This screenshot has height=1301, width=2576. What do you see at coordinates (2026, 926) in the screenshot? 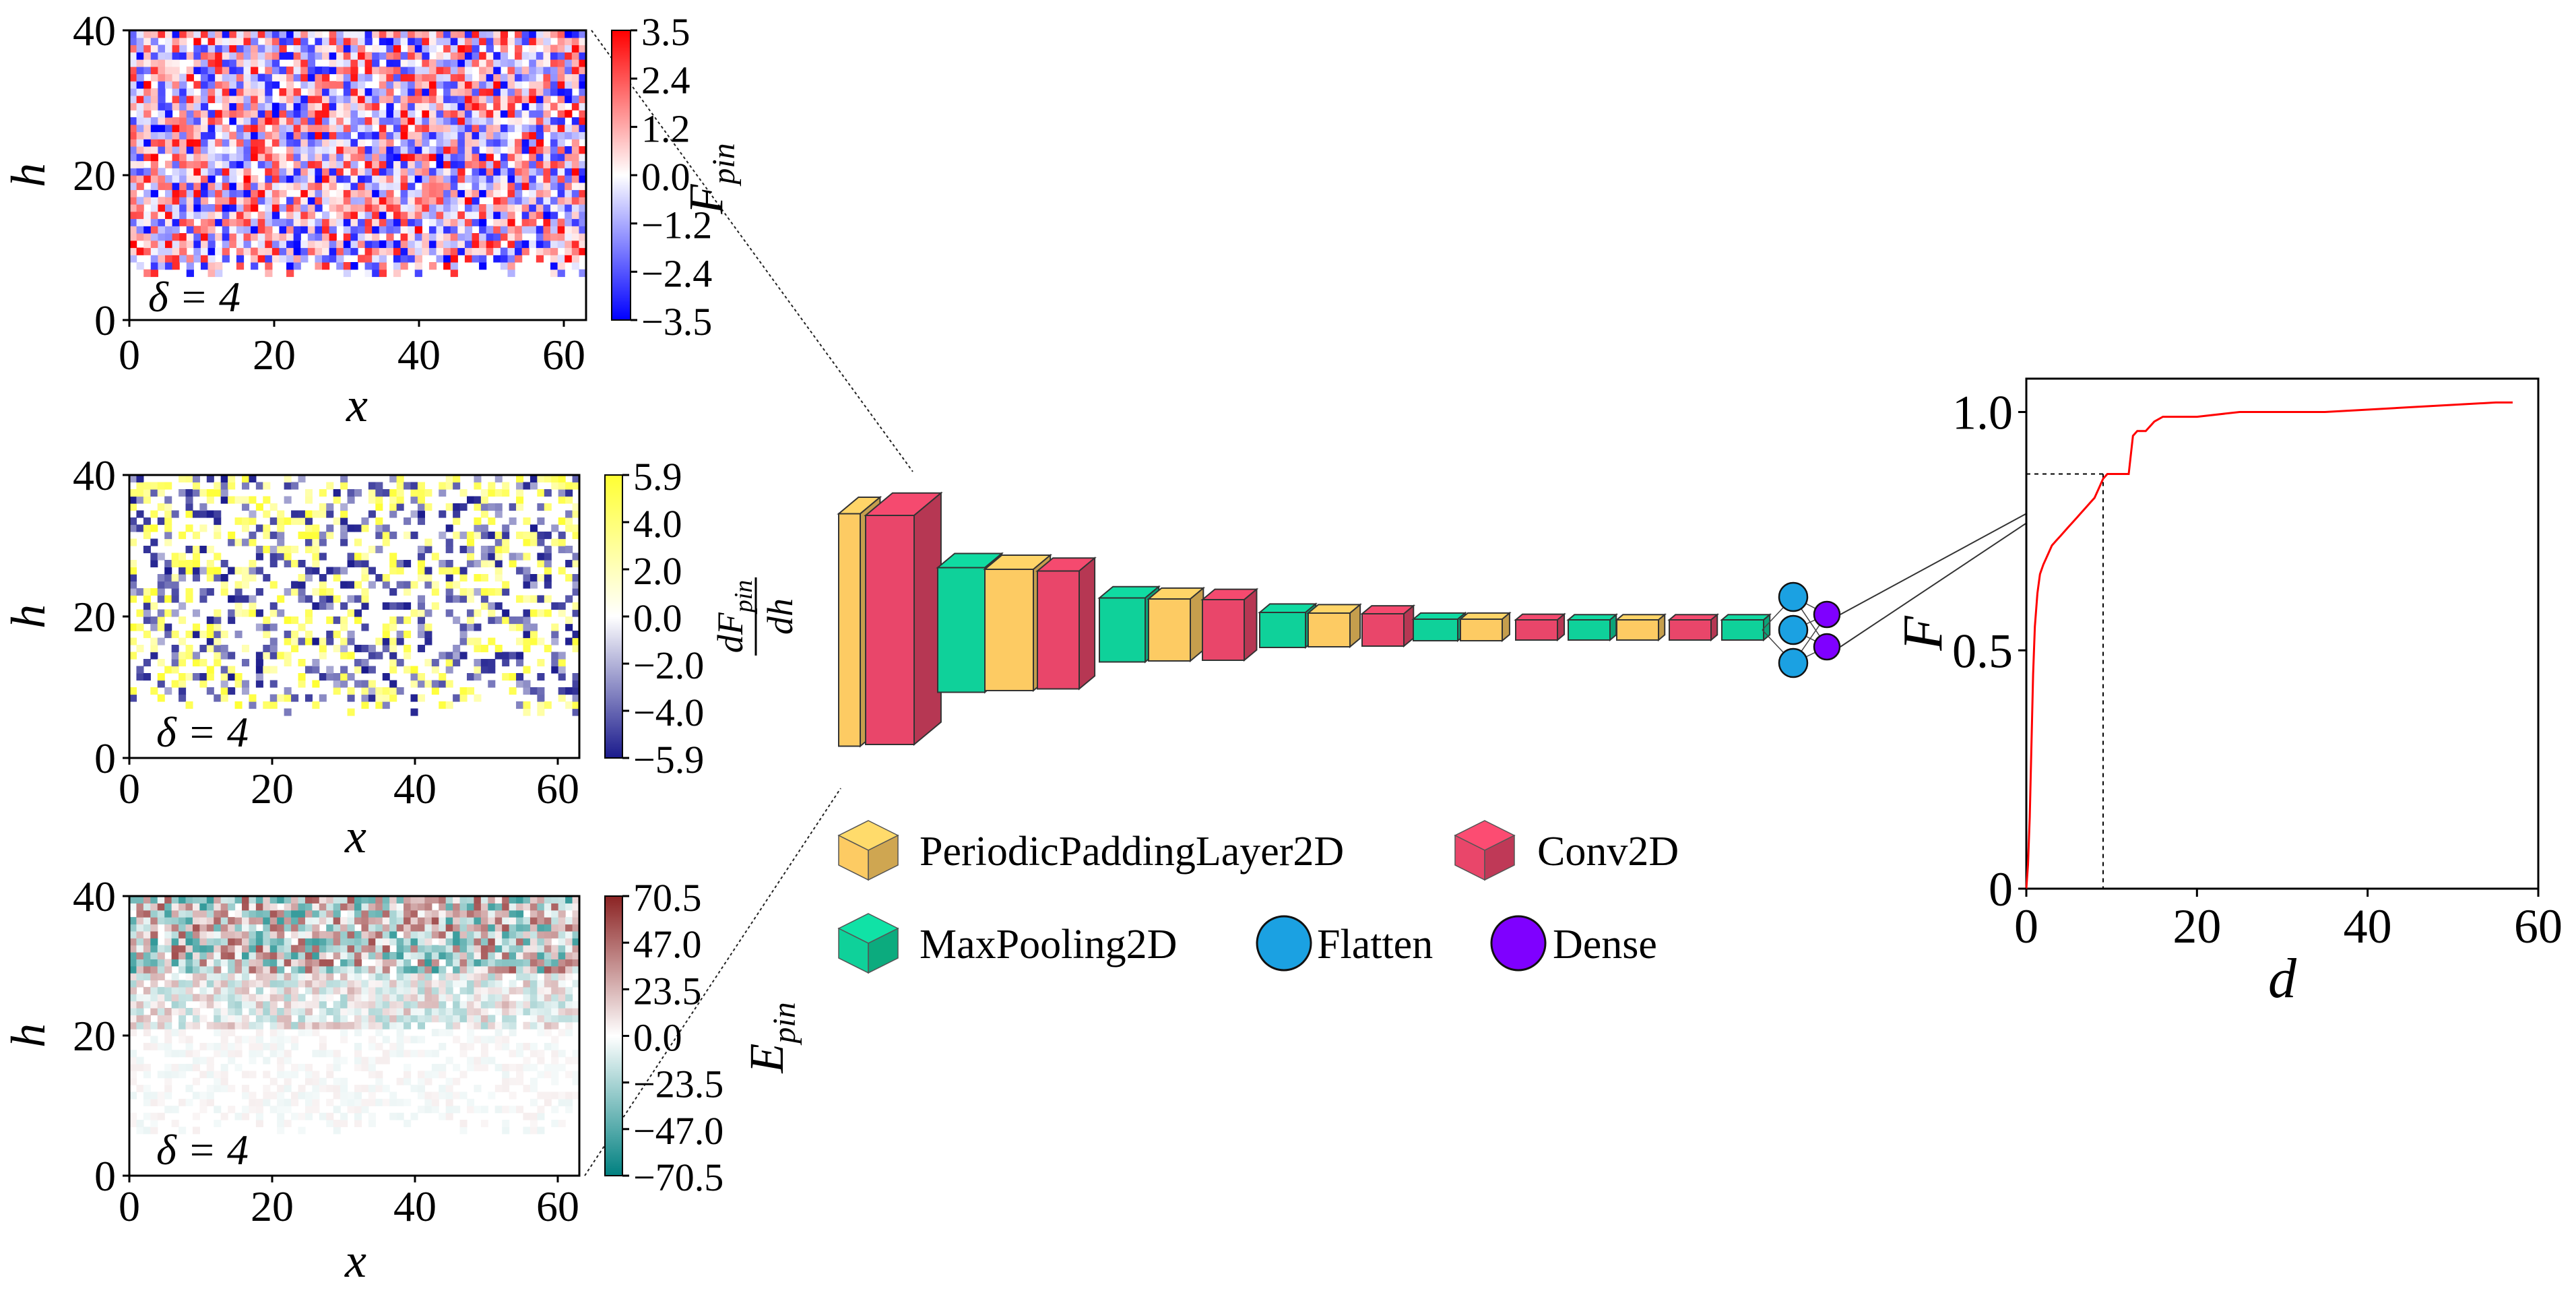
I see `chart-x-tick-label: 0` at bounding box center [2026, 926].